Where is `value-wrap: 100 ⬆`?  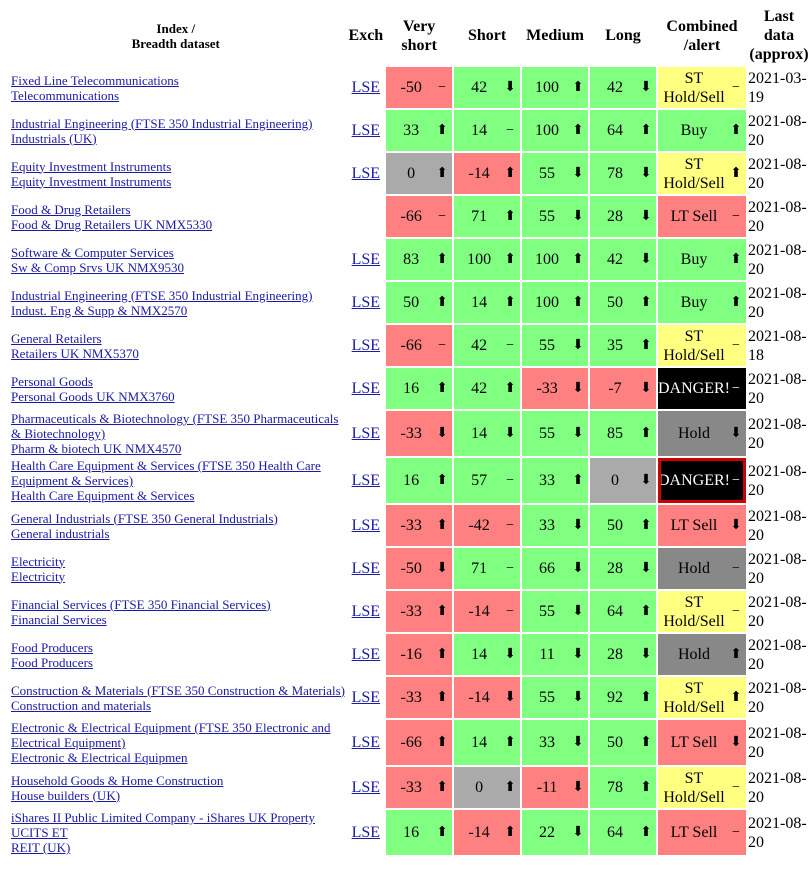
value-wrap: 100 ⬆ is located at coordinates (555, 87).